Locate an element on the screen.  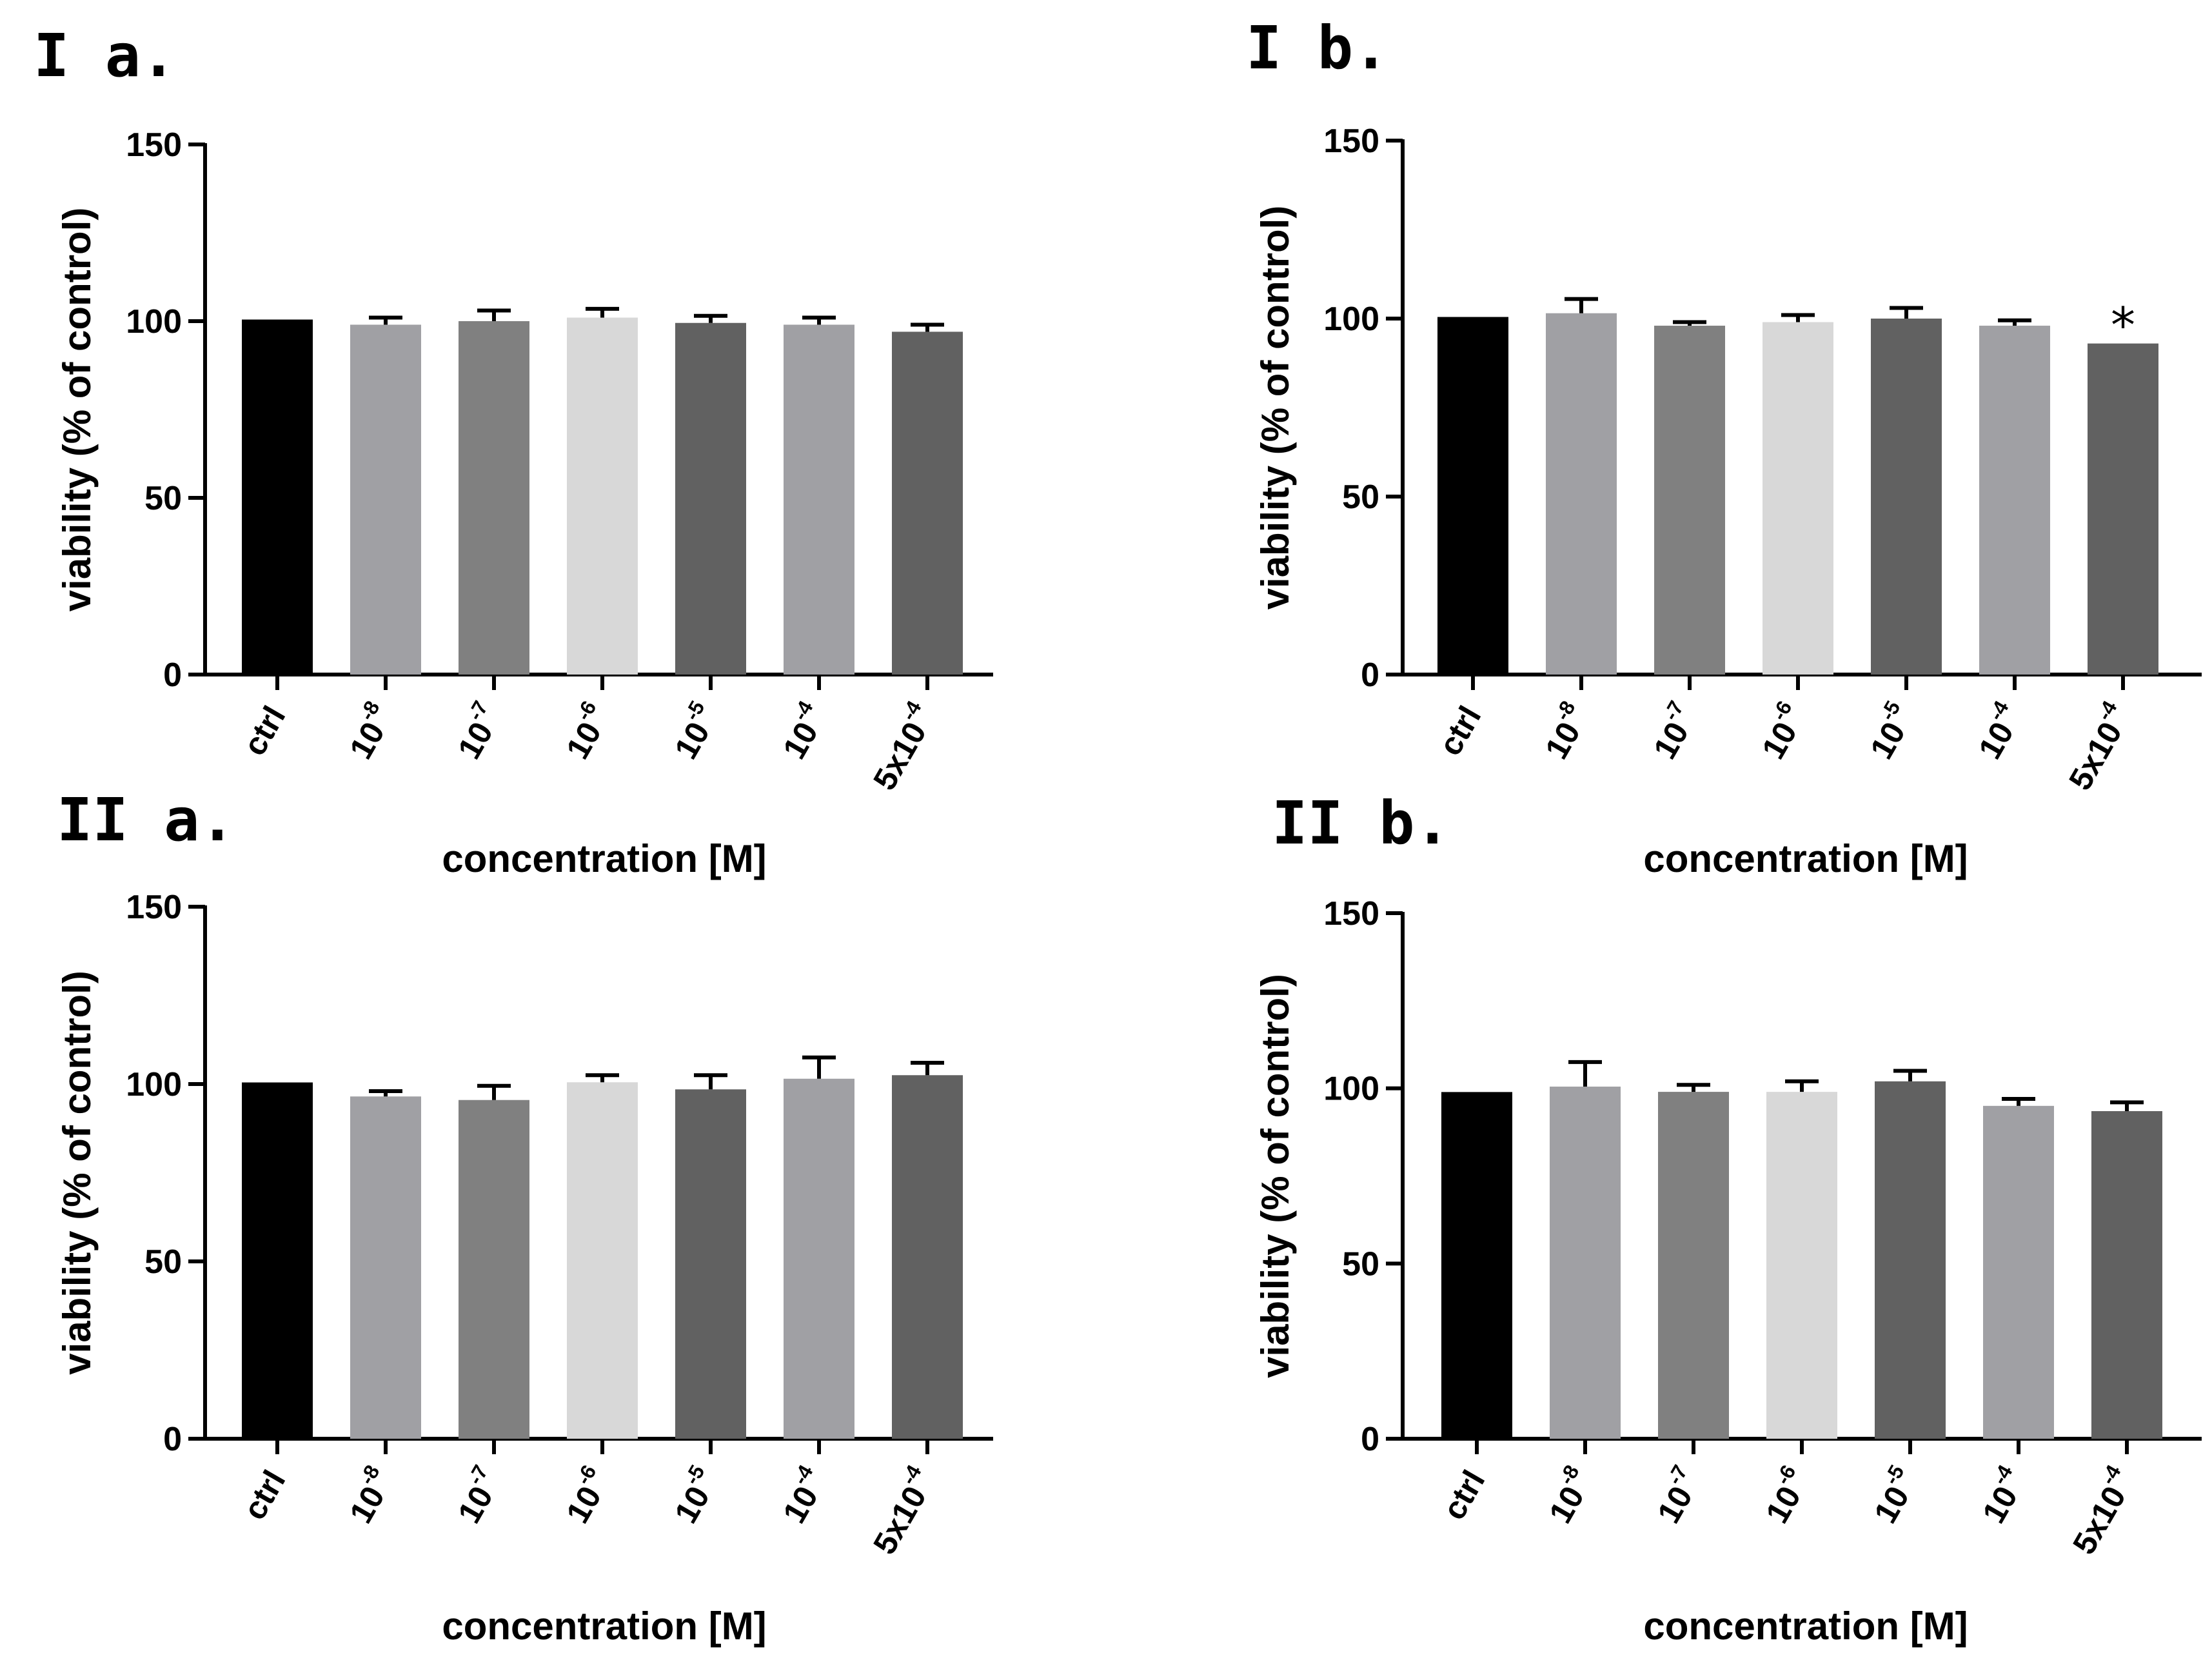
panel-label: I b. is located at coordinates (1317, 48).